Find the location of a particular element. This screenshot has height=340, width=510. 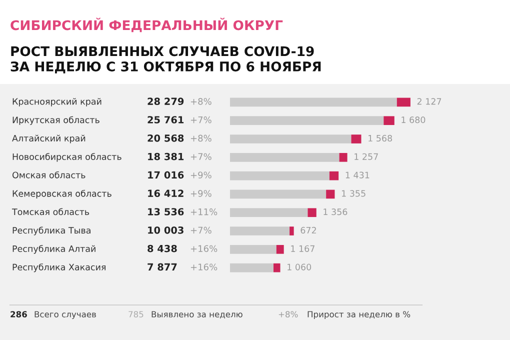

text: 286 is located at coordinates (18, 314).